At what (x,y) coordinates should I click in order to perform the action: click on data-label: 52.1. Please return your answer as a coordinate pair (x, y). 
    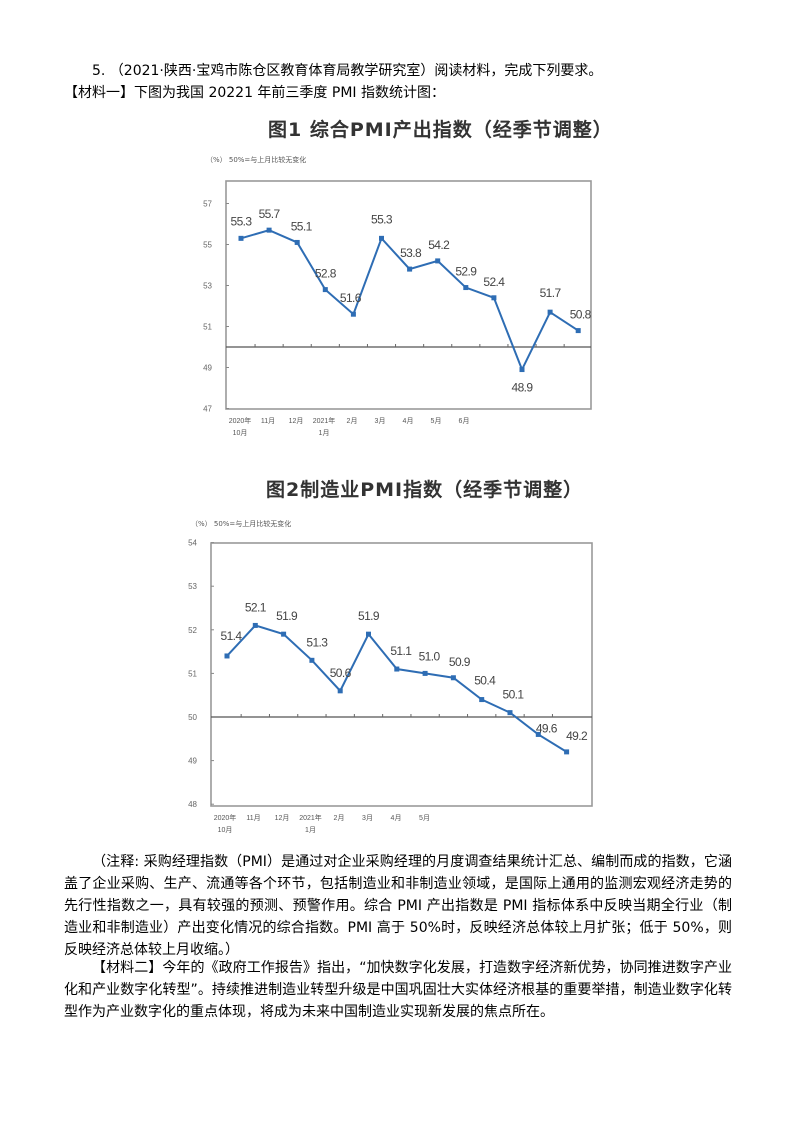
    Looking at the image, I should click on (256, 607).